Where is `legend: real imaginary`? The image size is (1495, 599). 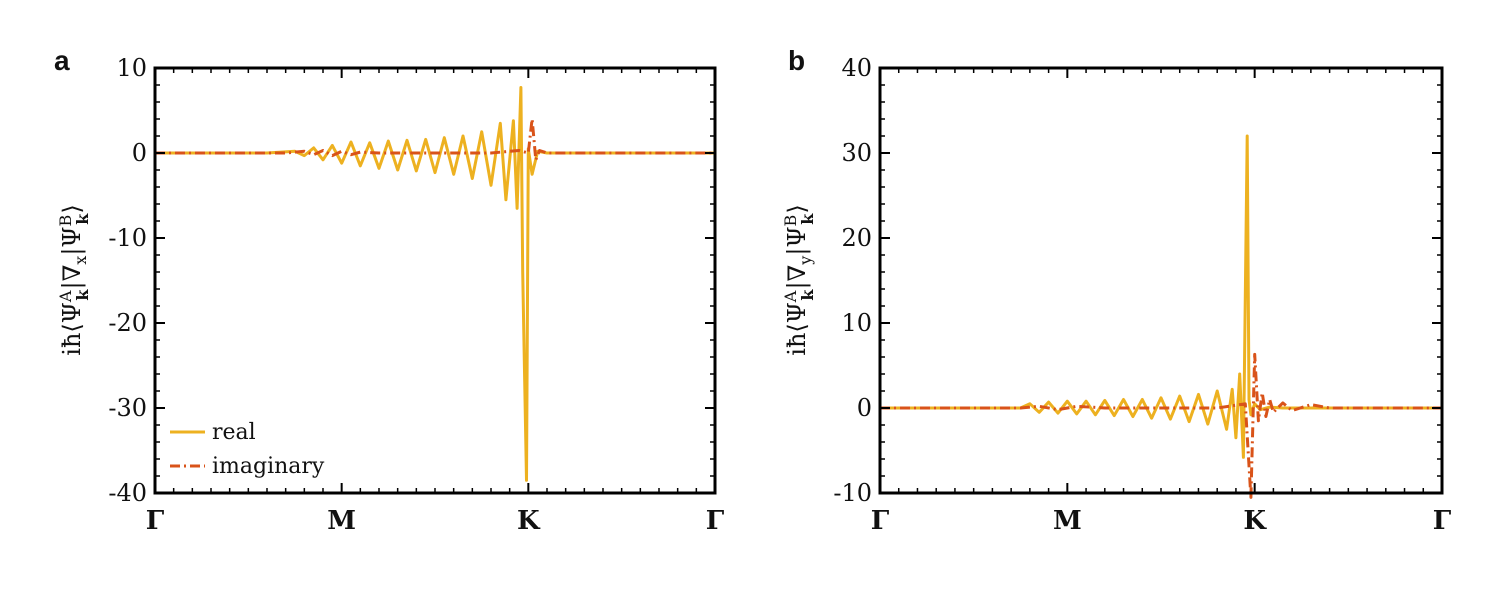 legend: real imaginary is located at coordinates (247, 449).